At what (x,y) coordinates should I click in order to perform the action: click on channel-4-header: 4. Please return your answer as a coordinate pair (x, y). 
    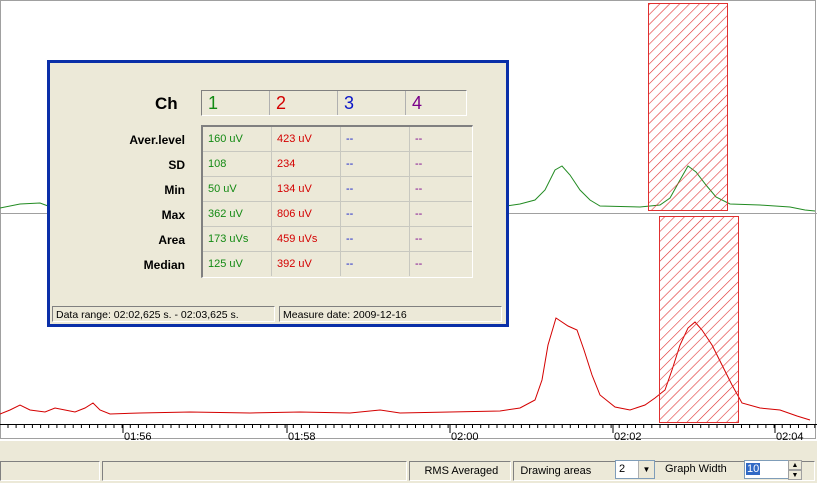
    Looking at the image, I should click on (417, 103).